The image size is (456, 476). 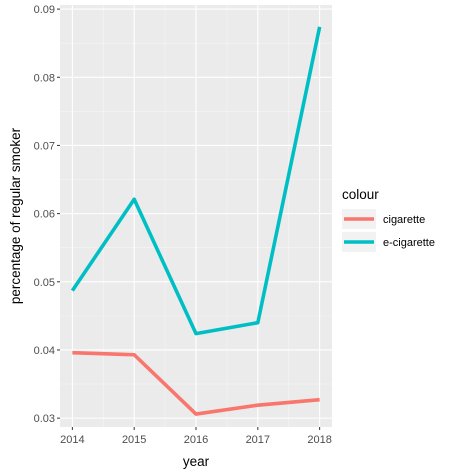 I want to click on y-axis: 0.03 0.04 0.05 0.06 0.07 0.08 0.09, so click(x=47, y=214).